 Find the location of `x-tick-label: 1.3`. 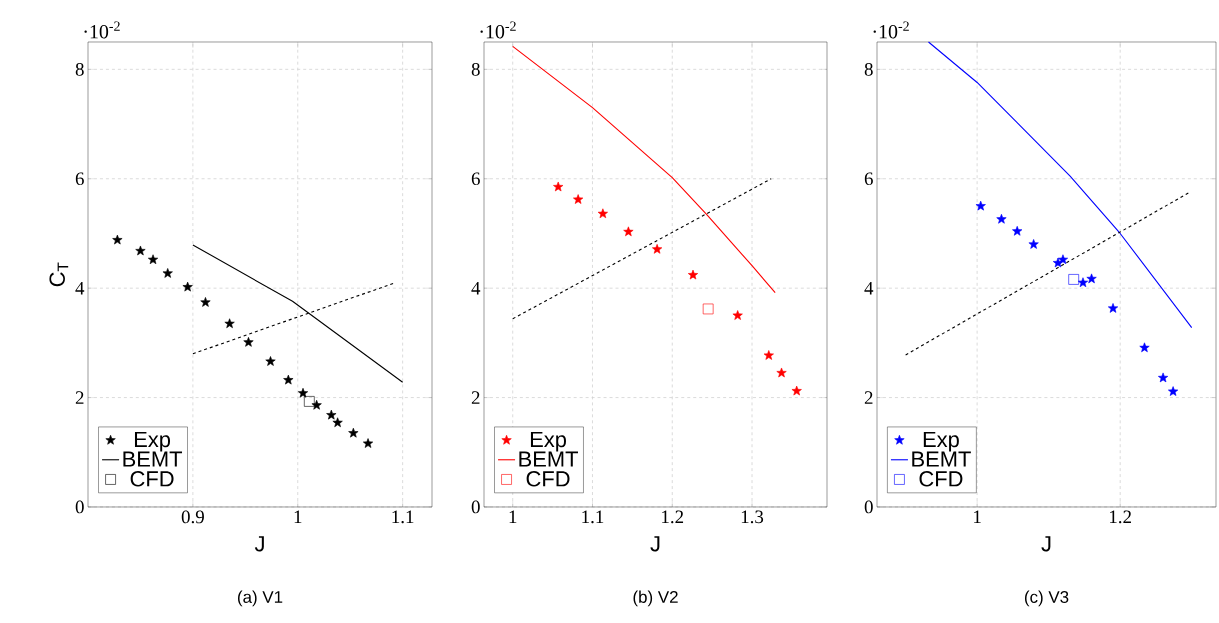

x-tick-label: 1.3 is located at coordinates (752, 517).